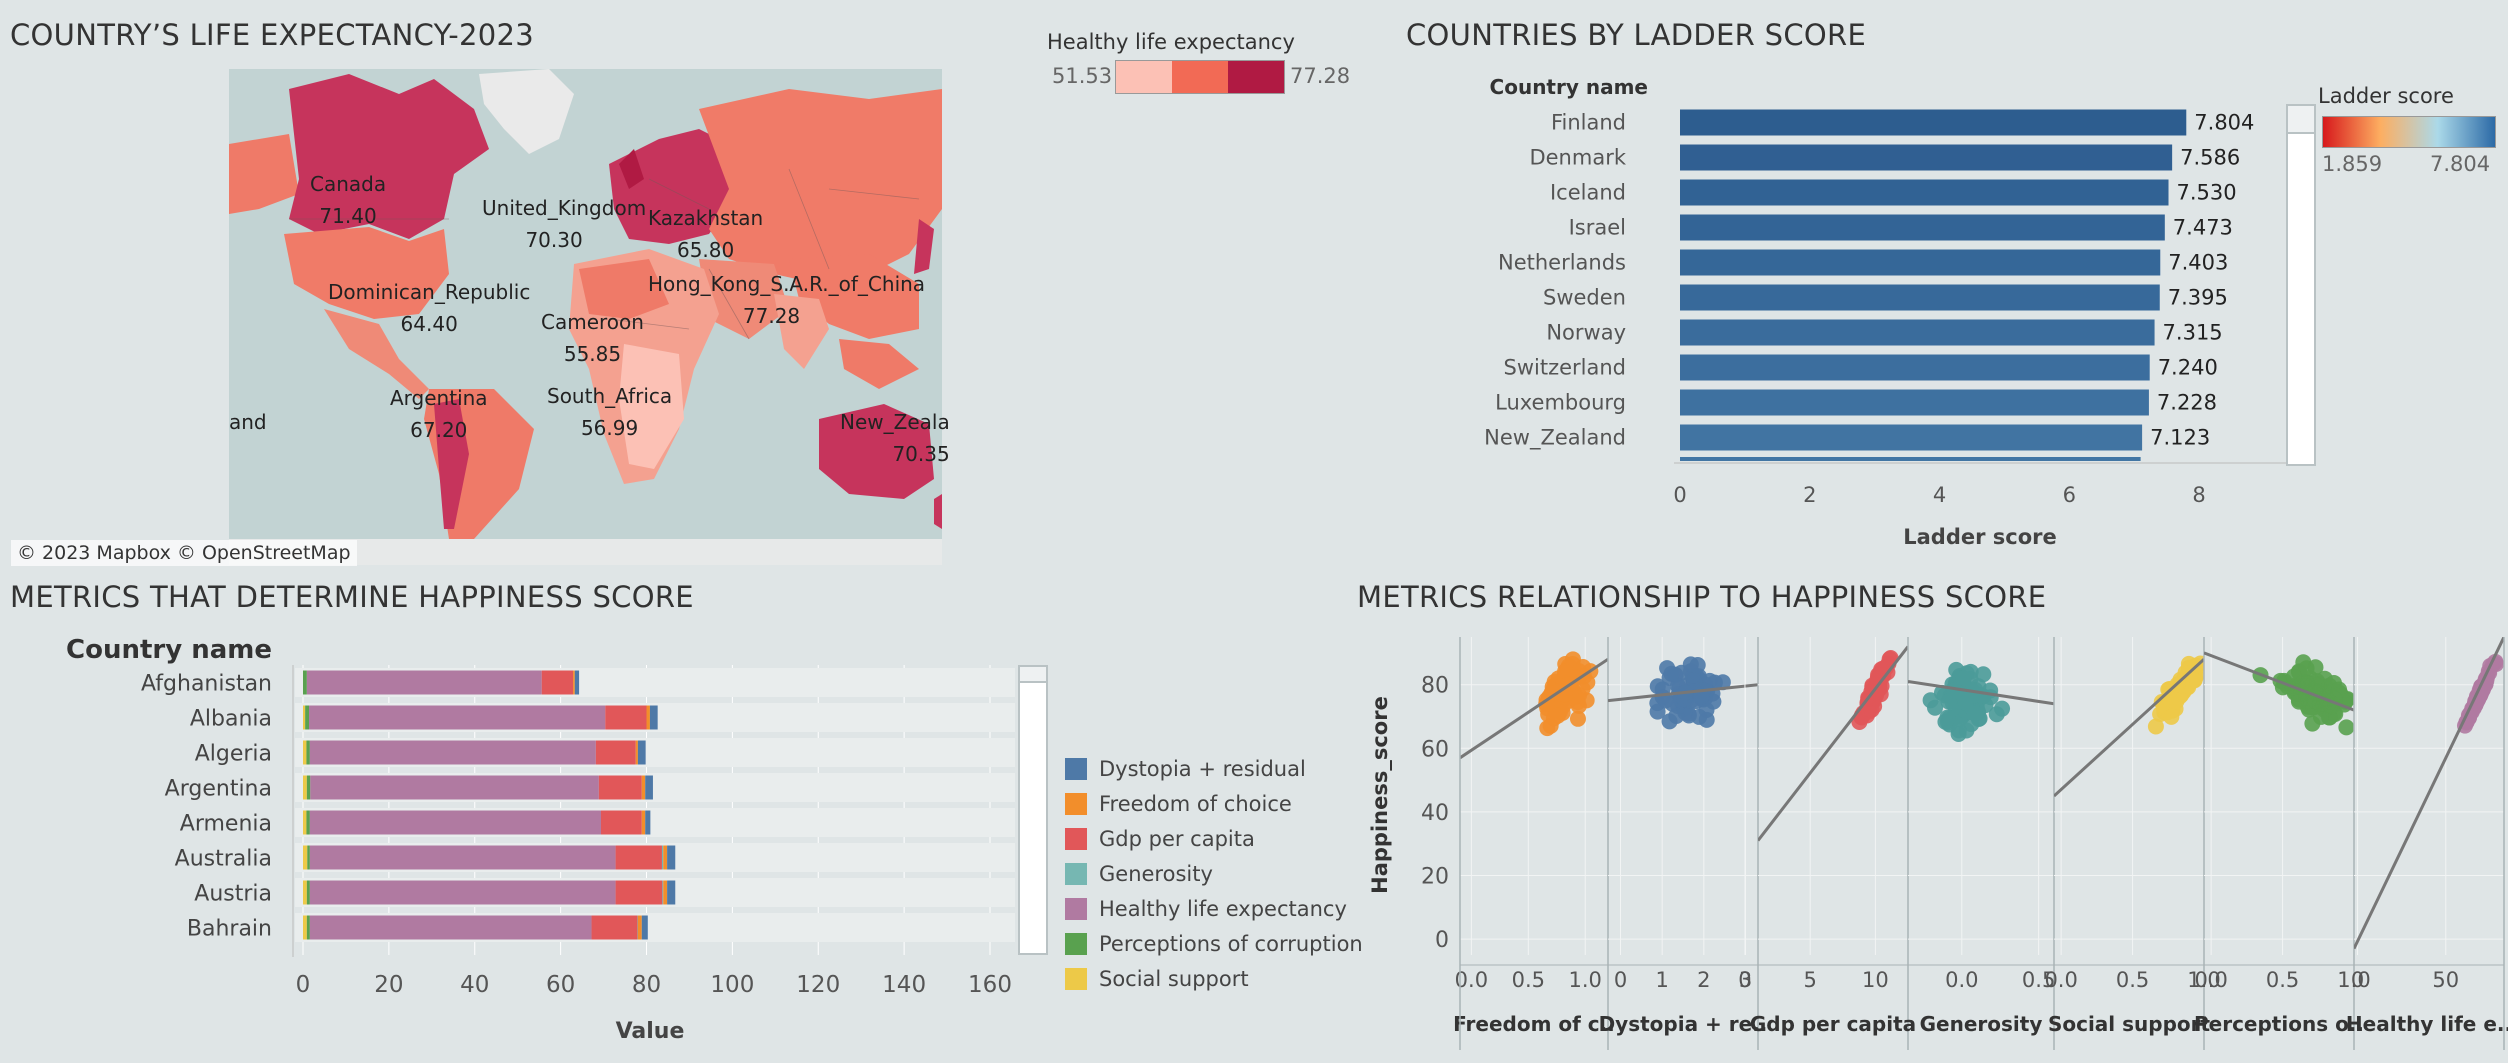 Image resolution: width=2508 pixels, height=1063 pixels. What do you see at coordinates (2301, 120) in the screenshot?
I see `ladder-scroll-thumb` at bounding box center [2301, 120].